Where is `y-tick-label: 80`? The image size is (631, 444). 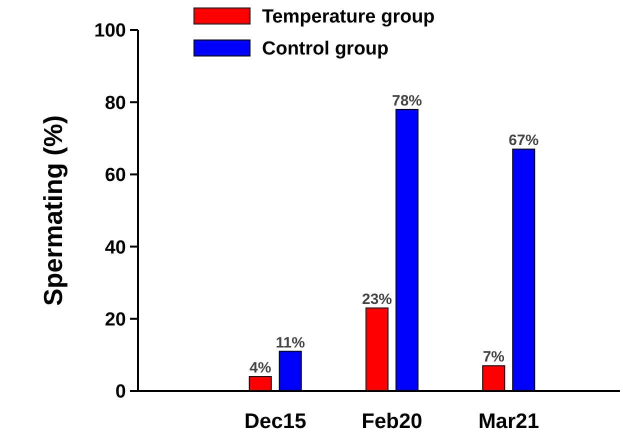
y-tick-label: 80 is located at coordinates (115, 103).